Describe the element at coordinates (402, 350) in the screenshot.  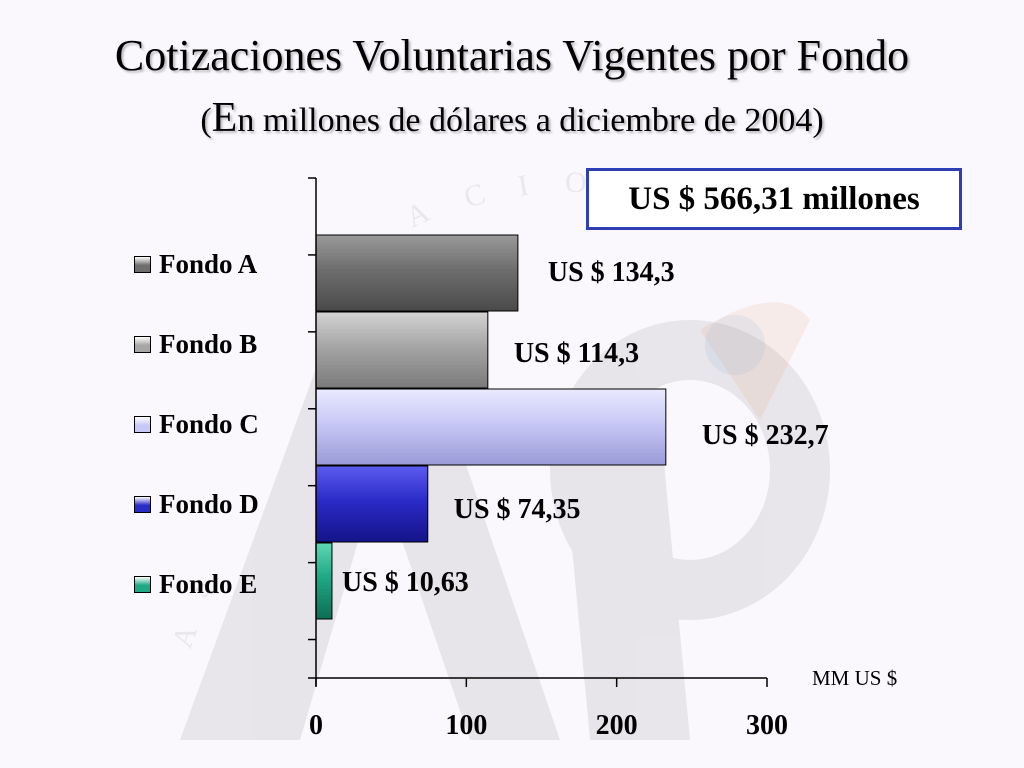
I see `bar-fondo-b` at that location.